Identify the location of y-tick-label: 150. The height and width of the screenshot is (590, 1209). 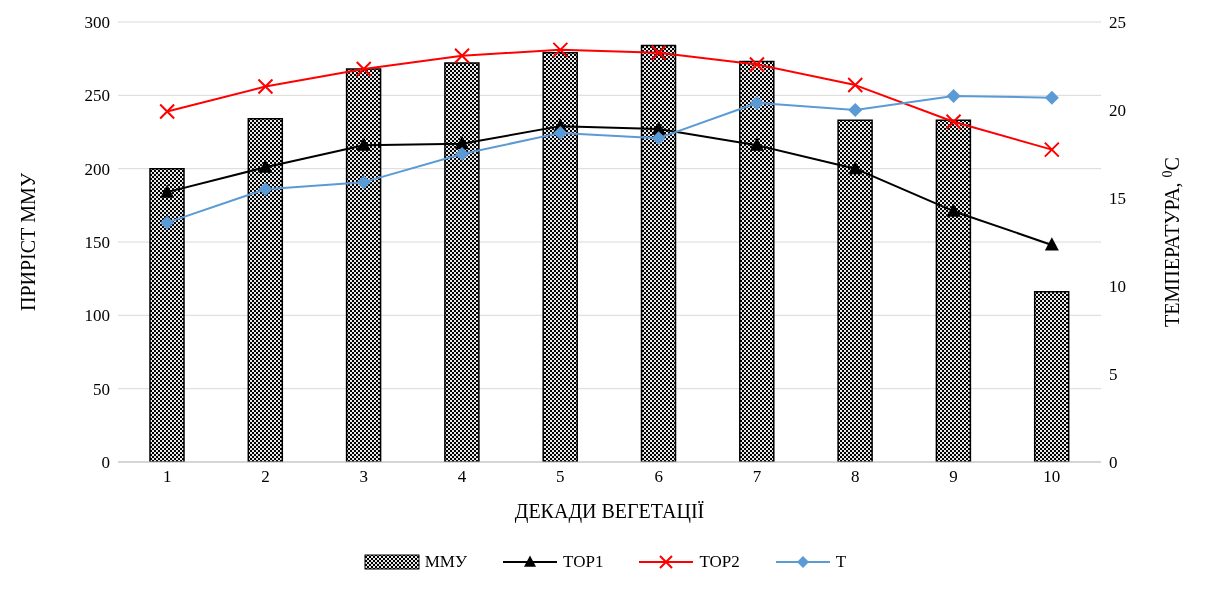
(97, 243).